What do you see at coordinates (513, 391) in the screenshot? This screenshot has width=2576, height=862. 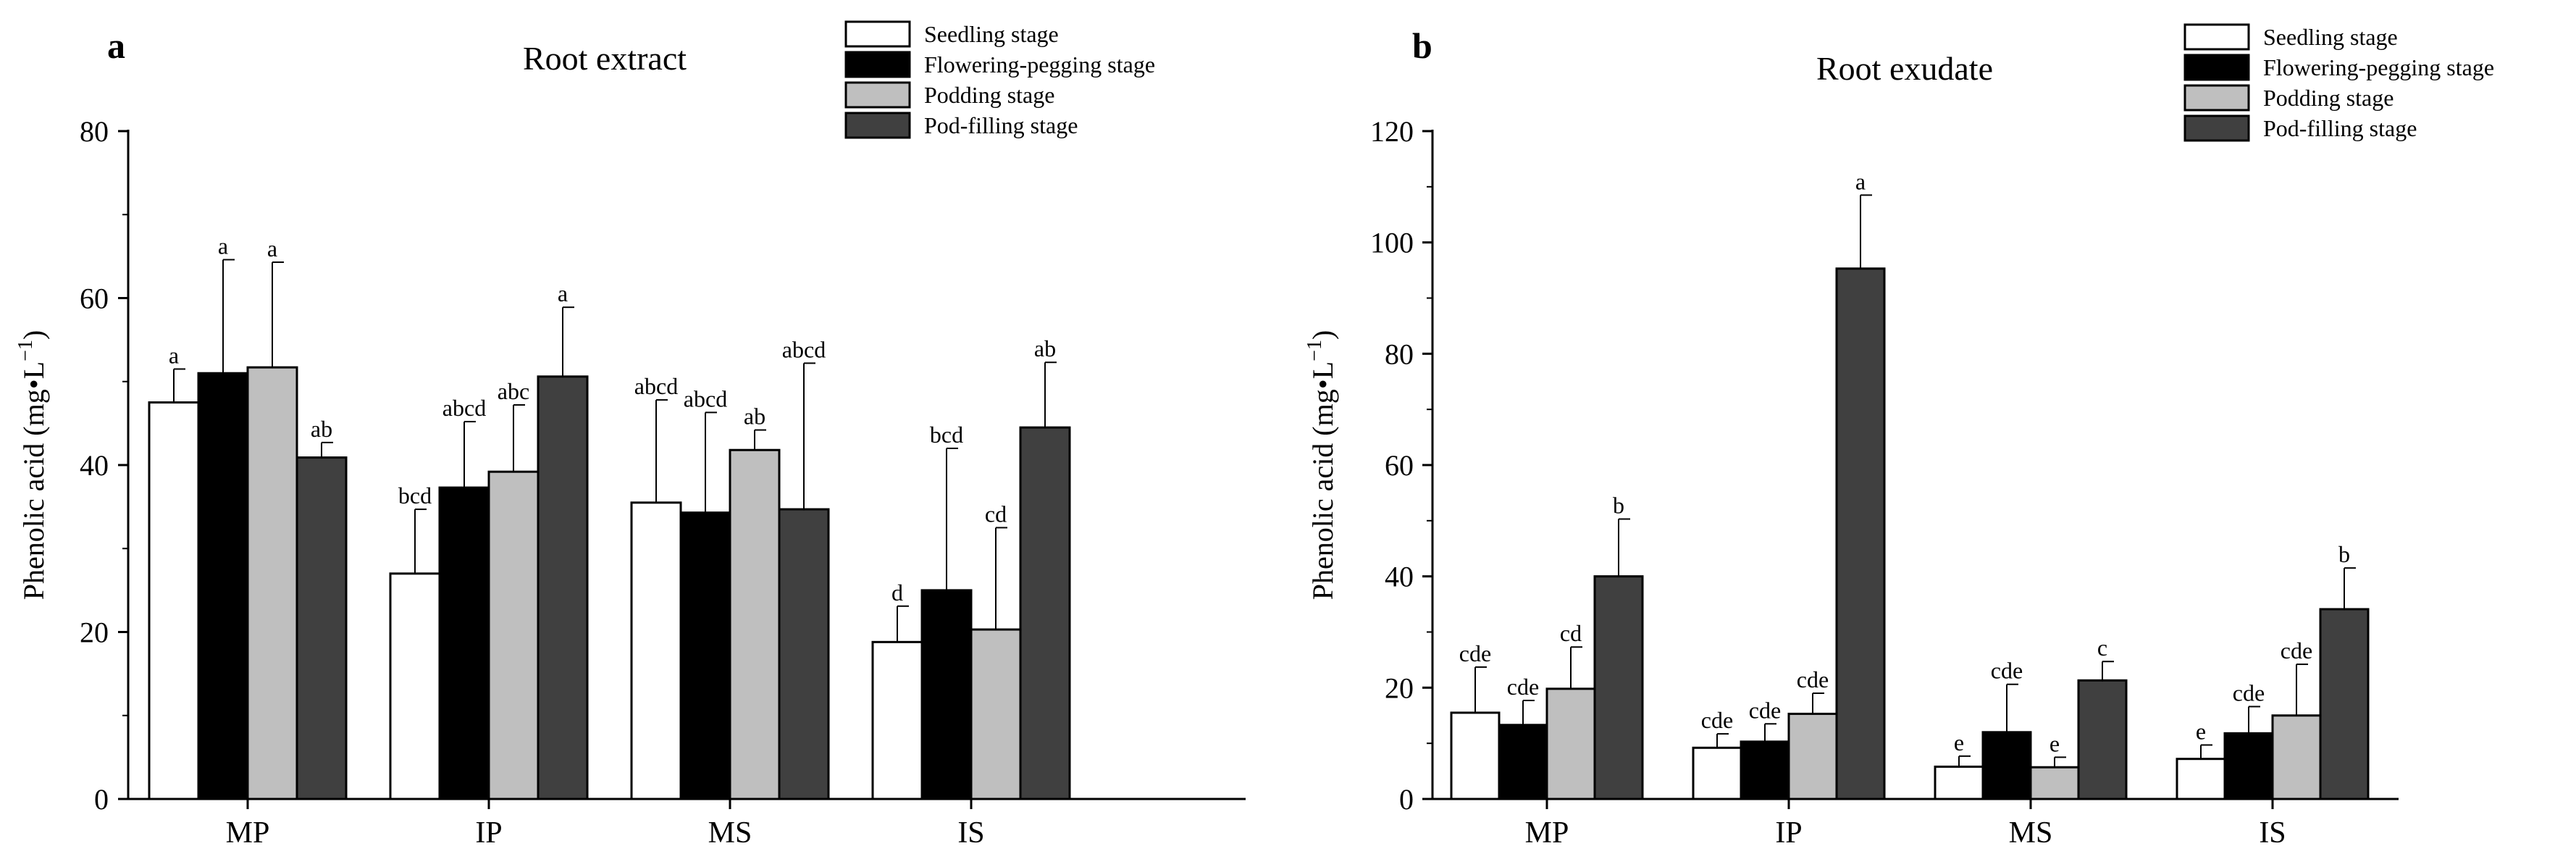 I see `significance-label: abc` at bounding box center [513, 391].